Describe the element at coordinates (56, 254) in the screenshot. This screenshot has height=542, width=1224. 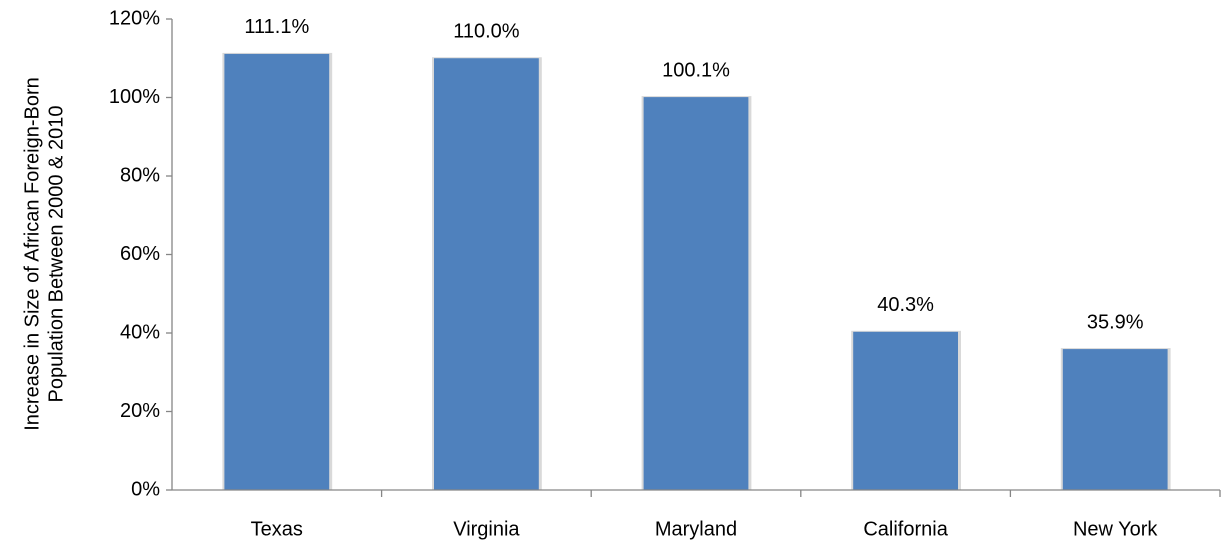
I see `y-axis-title-line: Population Between 2000 & 2010` at that location.